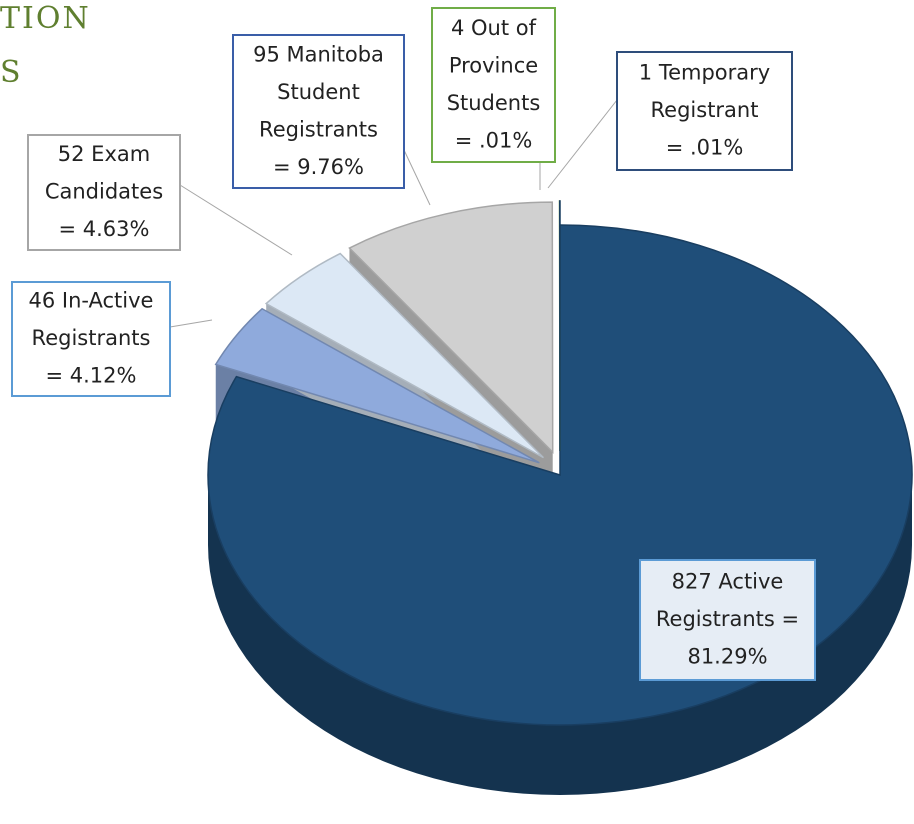  I want to click on data-label: = 4.12%, so click(91, 376).